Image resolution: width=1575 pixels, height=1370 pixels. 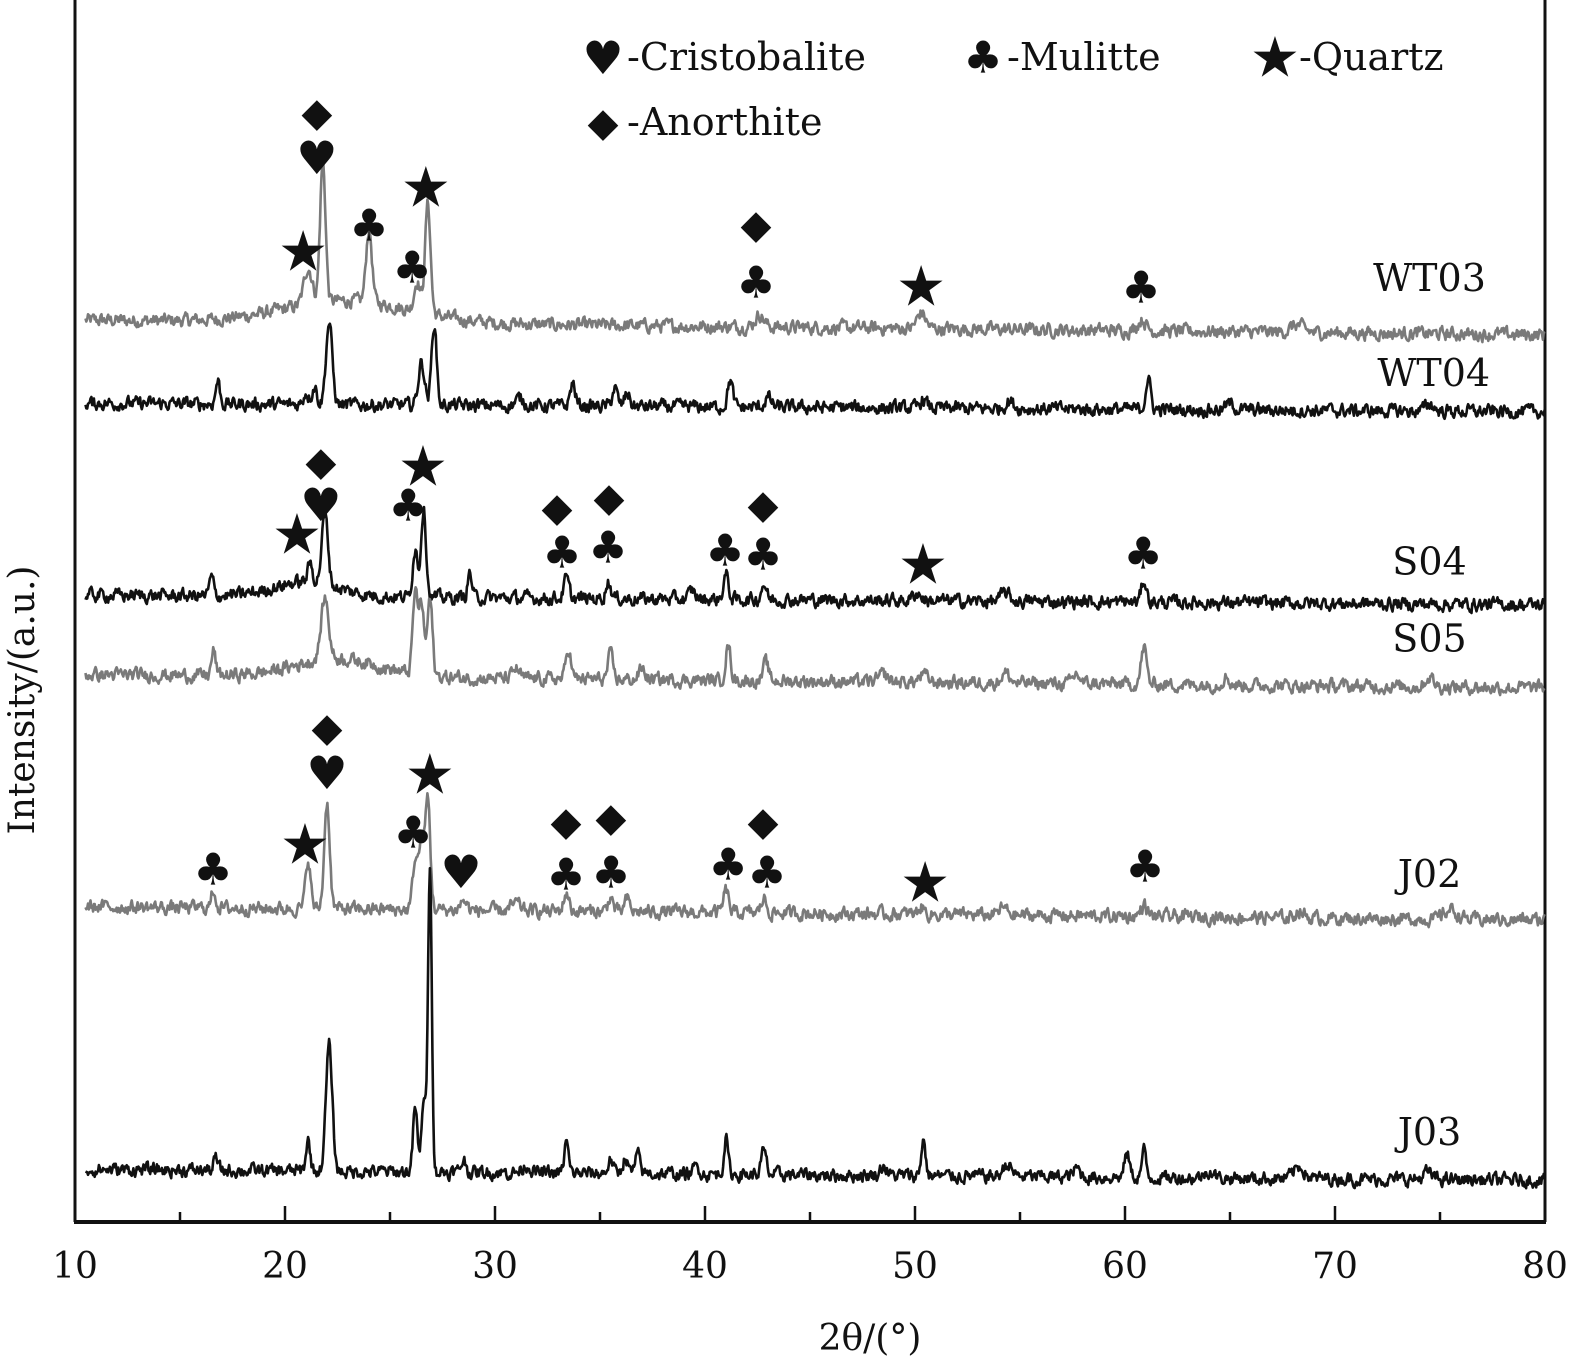 What do you see at coordinates (1275, 58) in the screenshot?
I see `legend-quartz-star-icon: ★` at bounding box center [1275, 58].